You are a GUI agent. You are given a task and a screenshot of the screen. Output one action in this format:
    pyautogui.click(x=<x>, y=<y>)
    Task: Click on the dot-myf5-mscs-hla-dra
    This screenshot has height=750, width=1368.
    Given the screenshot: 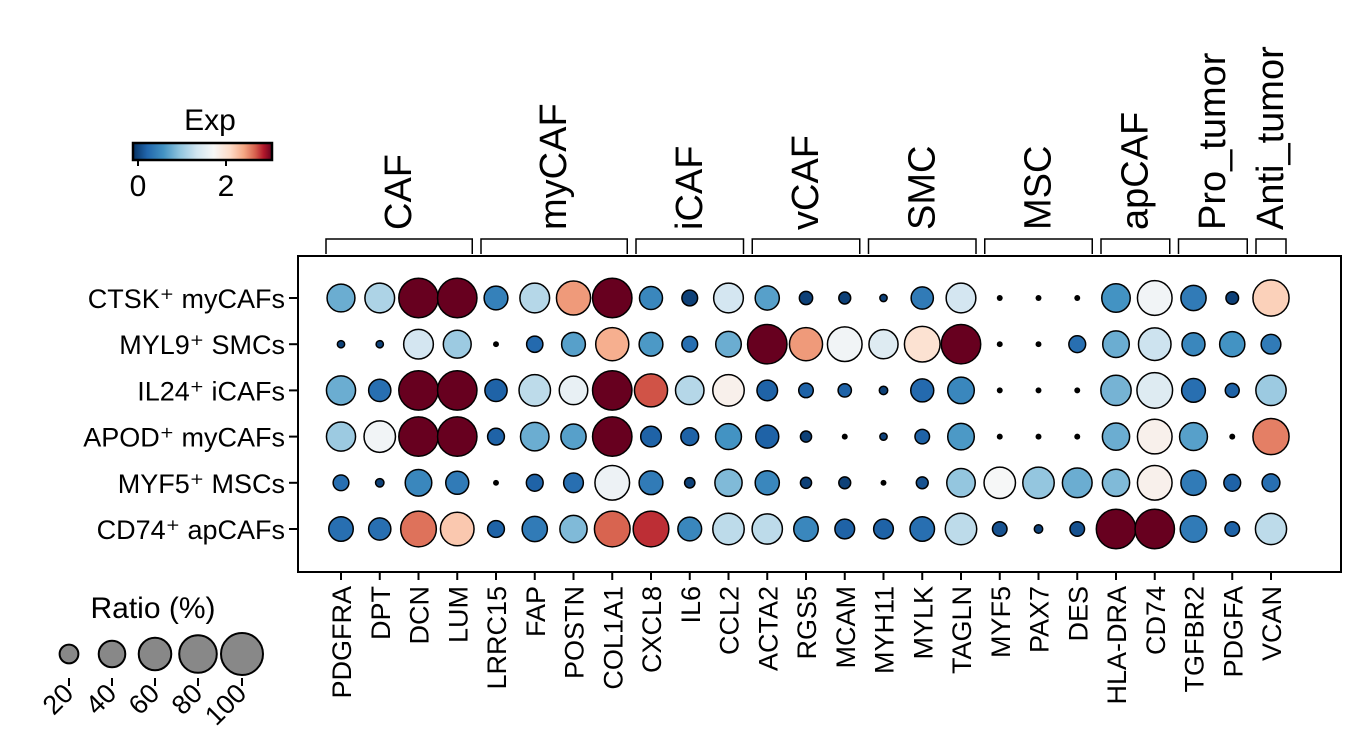 What is the action you would take?
    pyautogui.click(x=1116, y=483)
    